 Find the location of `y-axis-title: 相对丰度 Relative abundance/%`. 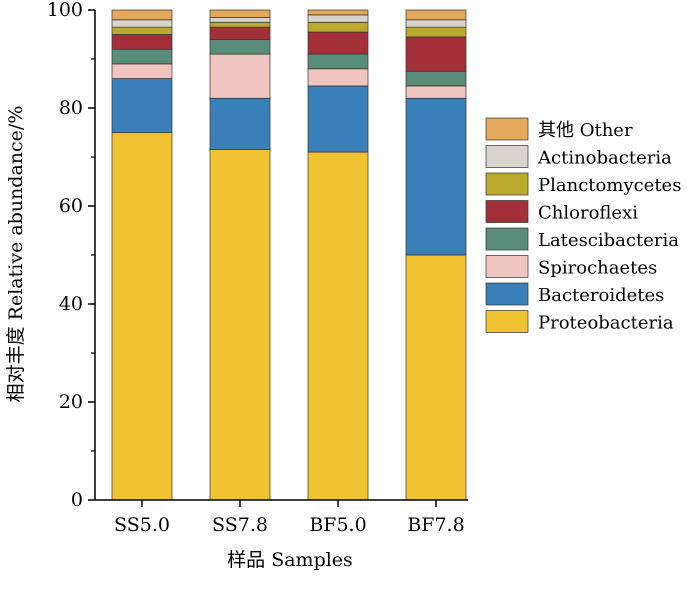

y-axis-title: 相对丰度 Relative abundance/% is located at coordinates (16, 254).